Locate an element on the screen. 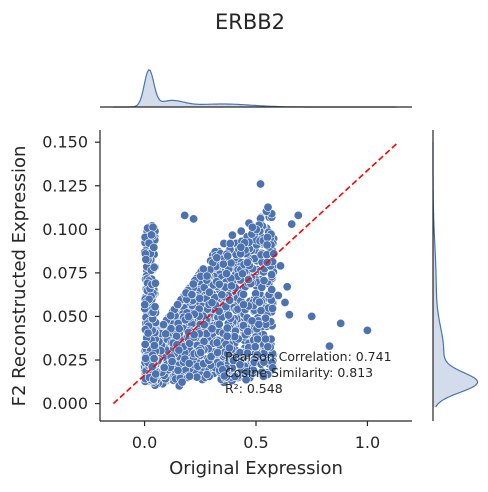  x-tick-label: 0.0 is located at coordinates (144, 442).